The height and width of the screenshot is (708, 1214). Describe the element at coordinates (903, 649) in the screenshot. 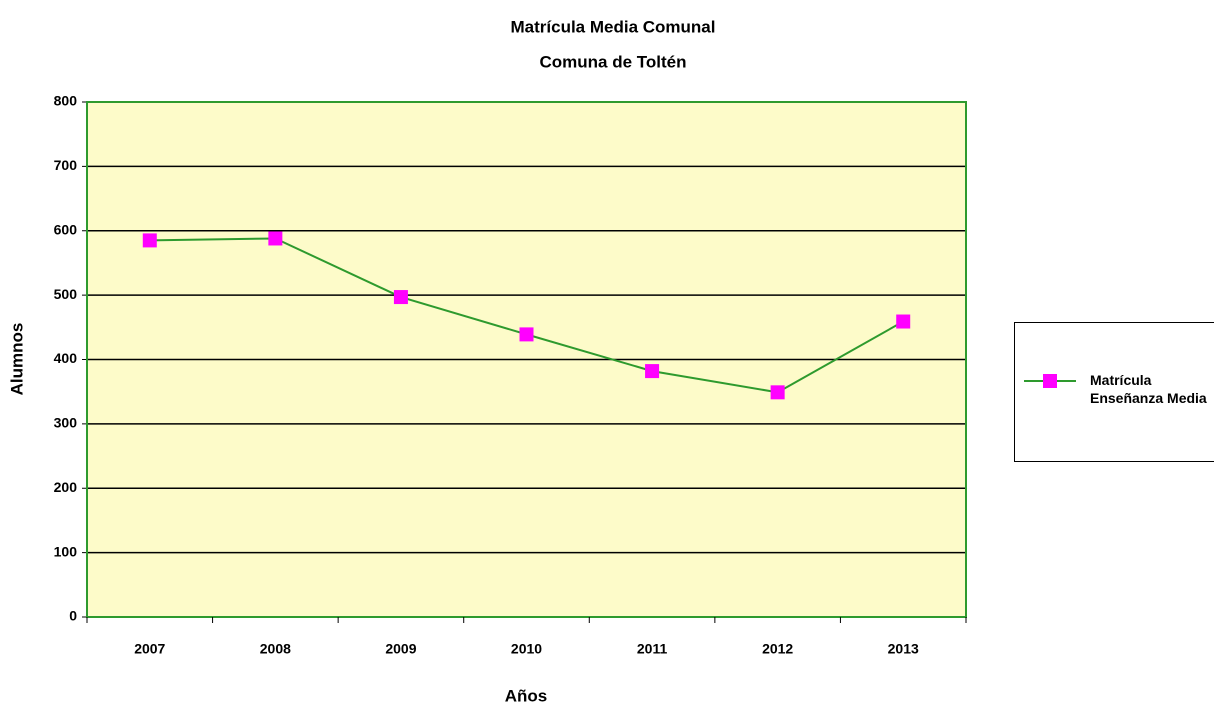

I see `x-tick-label: 2013` at that location.